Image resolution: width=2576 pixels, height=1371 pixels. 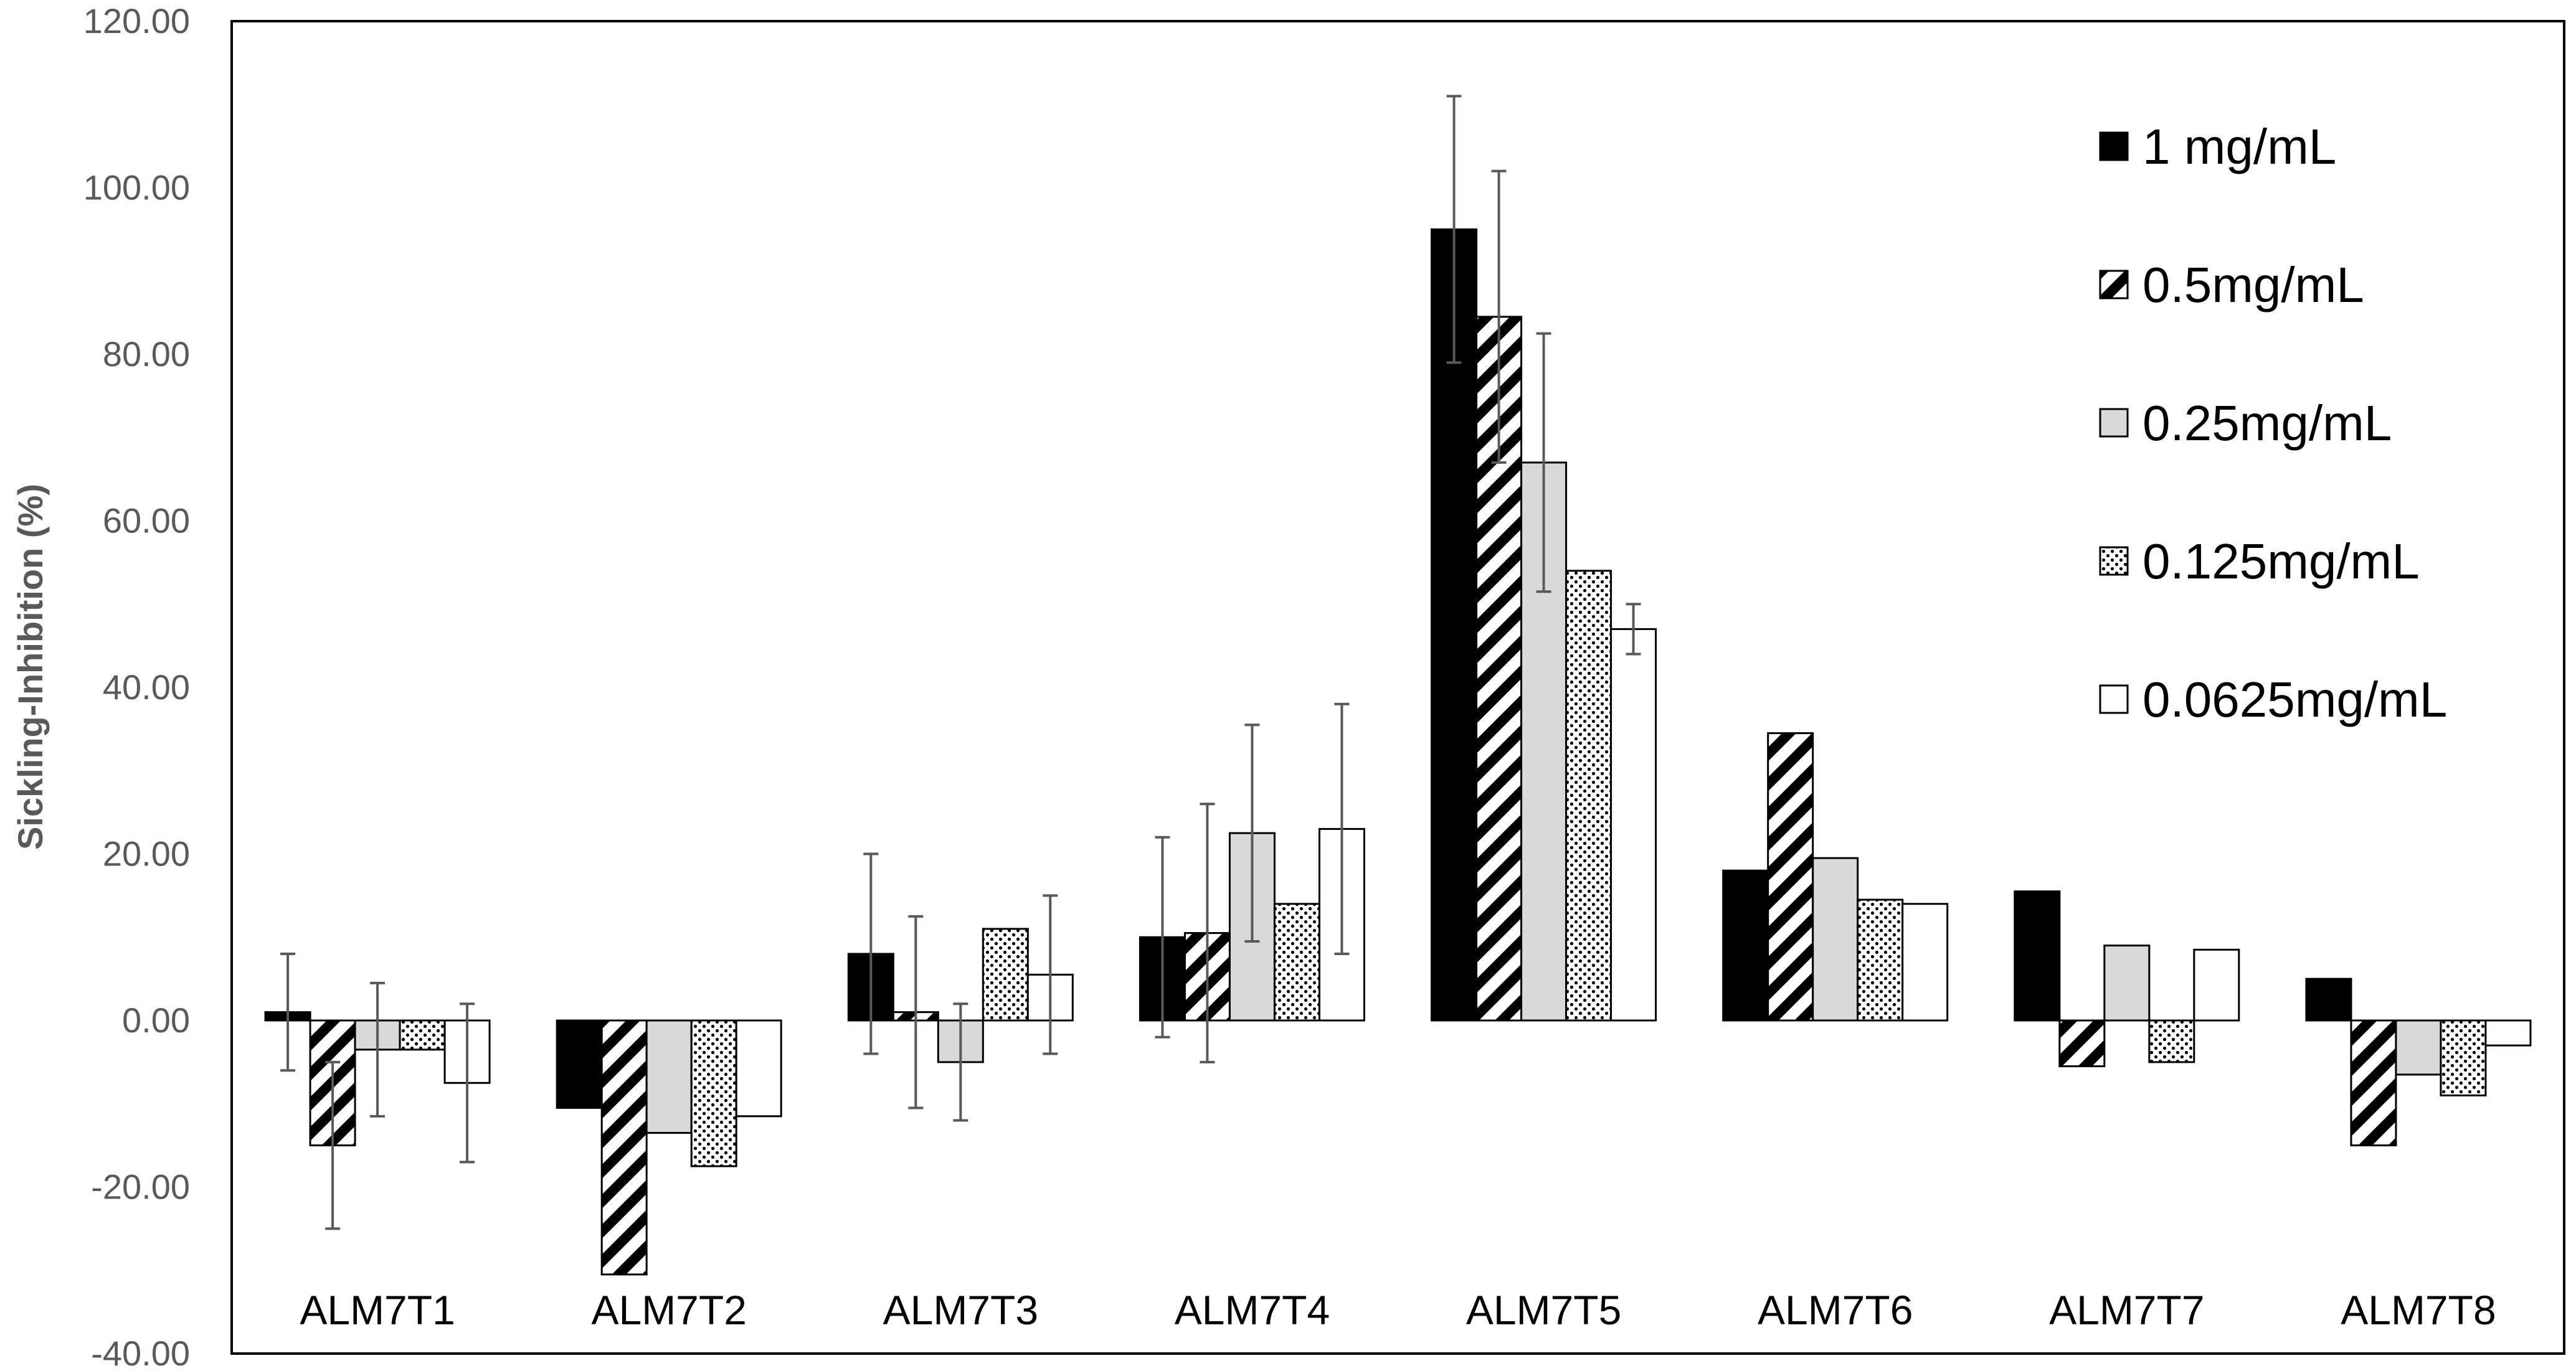 What do you see at coordinates (136, 20) in the screenshot?
I see `y-tick-label: 120.00` at bounding box center [136, 20].